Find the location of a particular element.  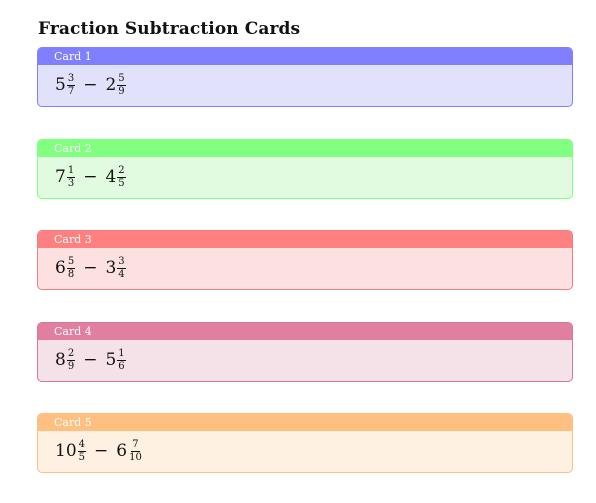

denominator: 7 is located at coordinates (71, 91).